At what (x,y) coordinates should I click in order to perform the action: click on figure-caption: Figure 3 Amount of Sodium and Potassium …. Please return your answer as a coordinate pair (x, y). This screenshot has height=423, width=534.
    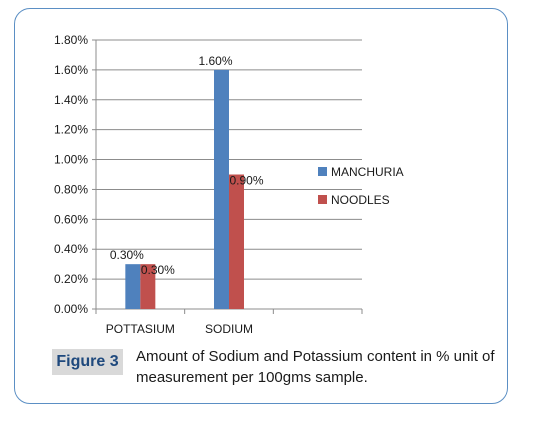
    Looking at the image, I should click on (273, 369).